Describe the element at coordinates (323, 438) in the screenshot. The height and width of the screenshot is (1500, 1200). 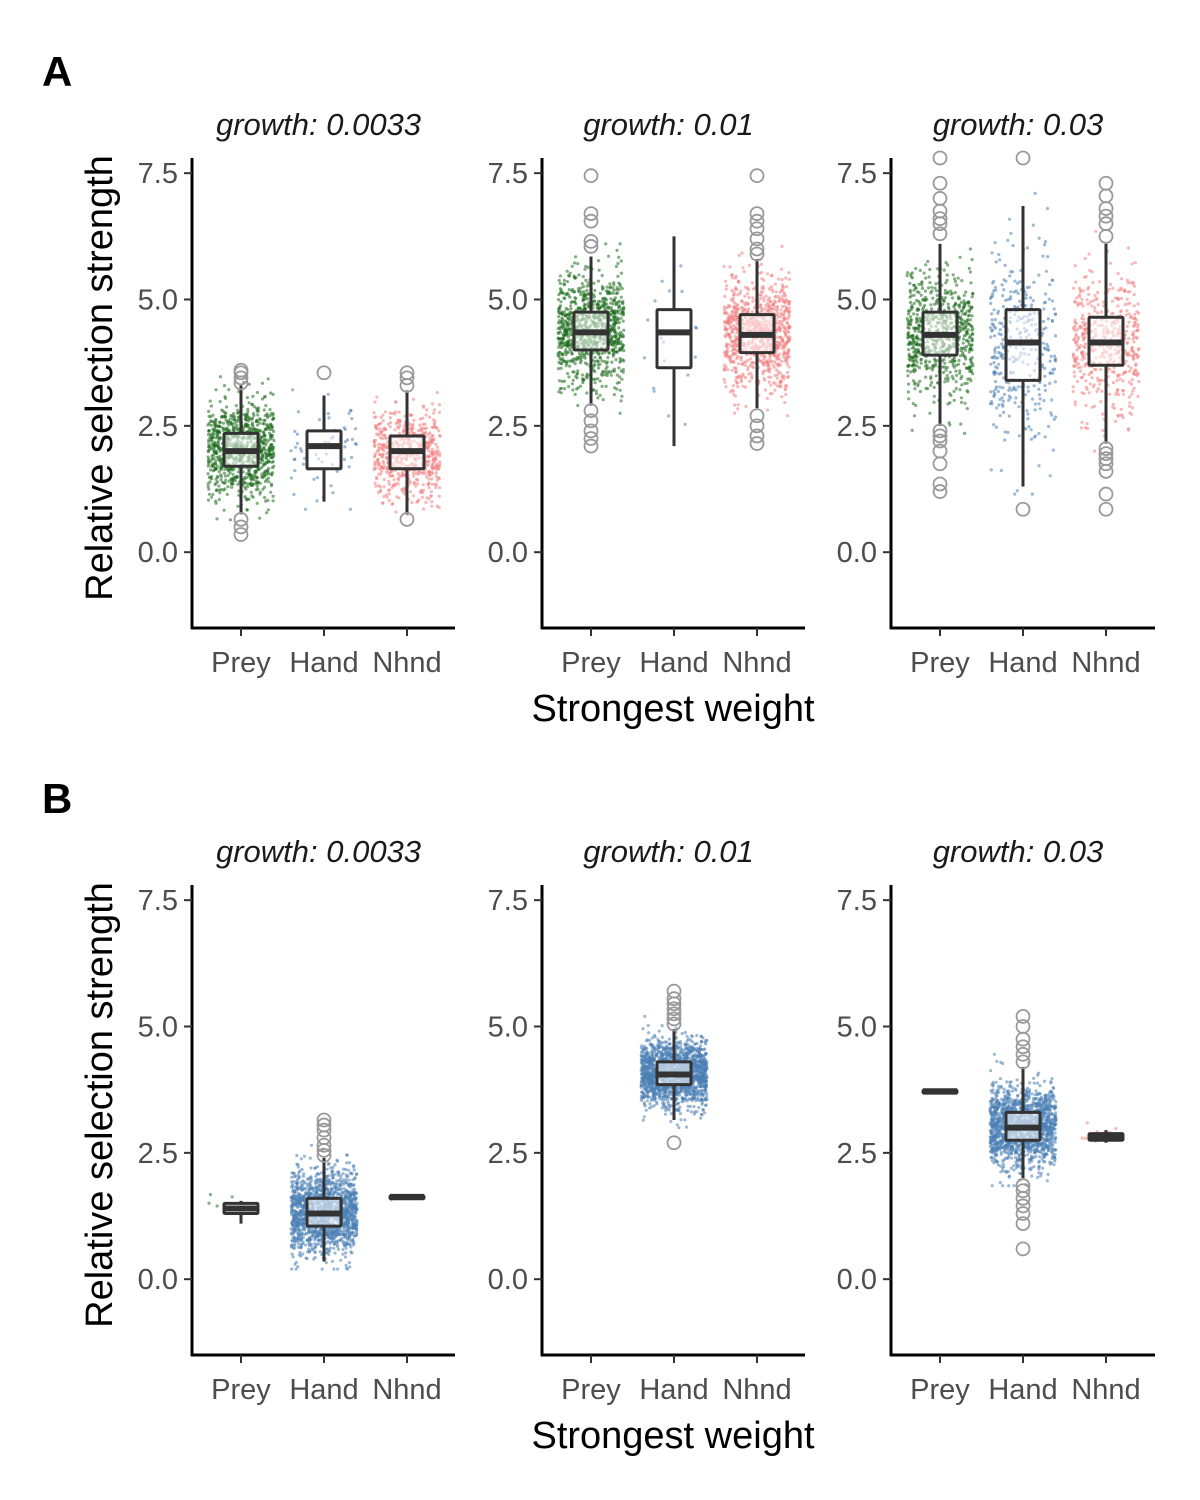
I see `box-hand` at that location.